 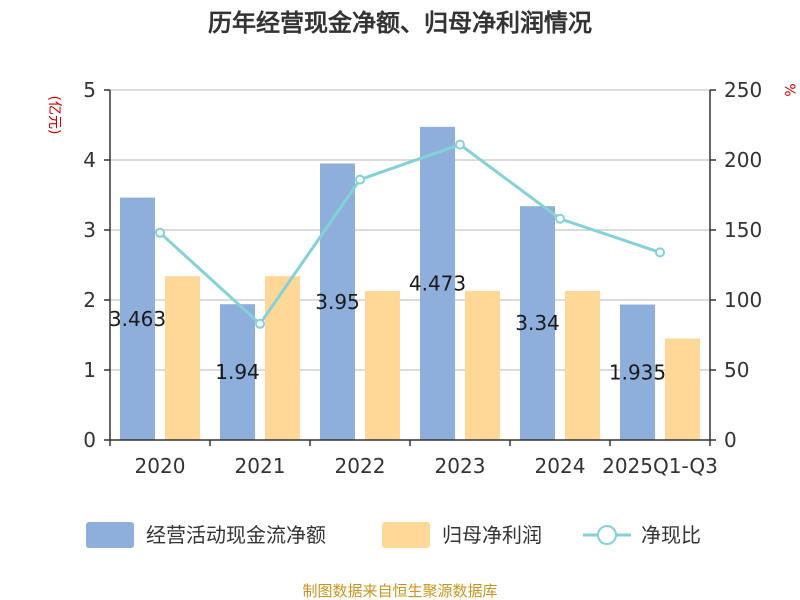 I want to click on x-axis-tick-label: 2023, so click(x=460, y=466).